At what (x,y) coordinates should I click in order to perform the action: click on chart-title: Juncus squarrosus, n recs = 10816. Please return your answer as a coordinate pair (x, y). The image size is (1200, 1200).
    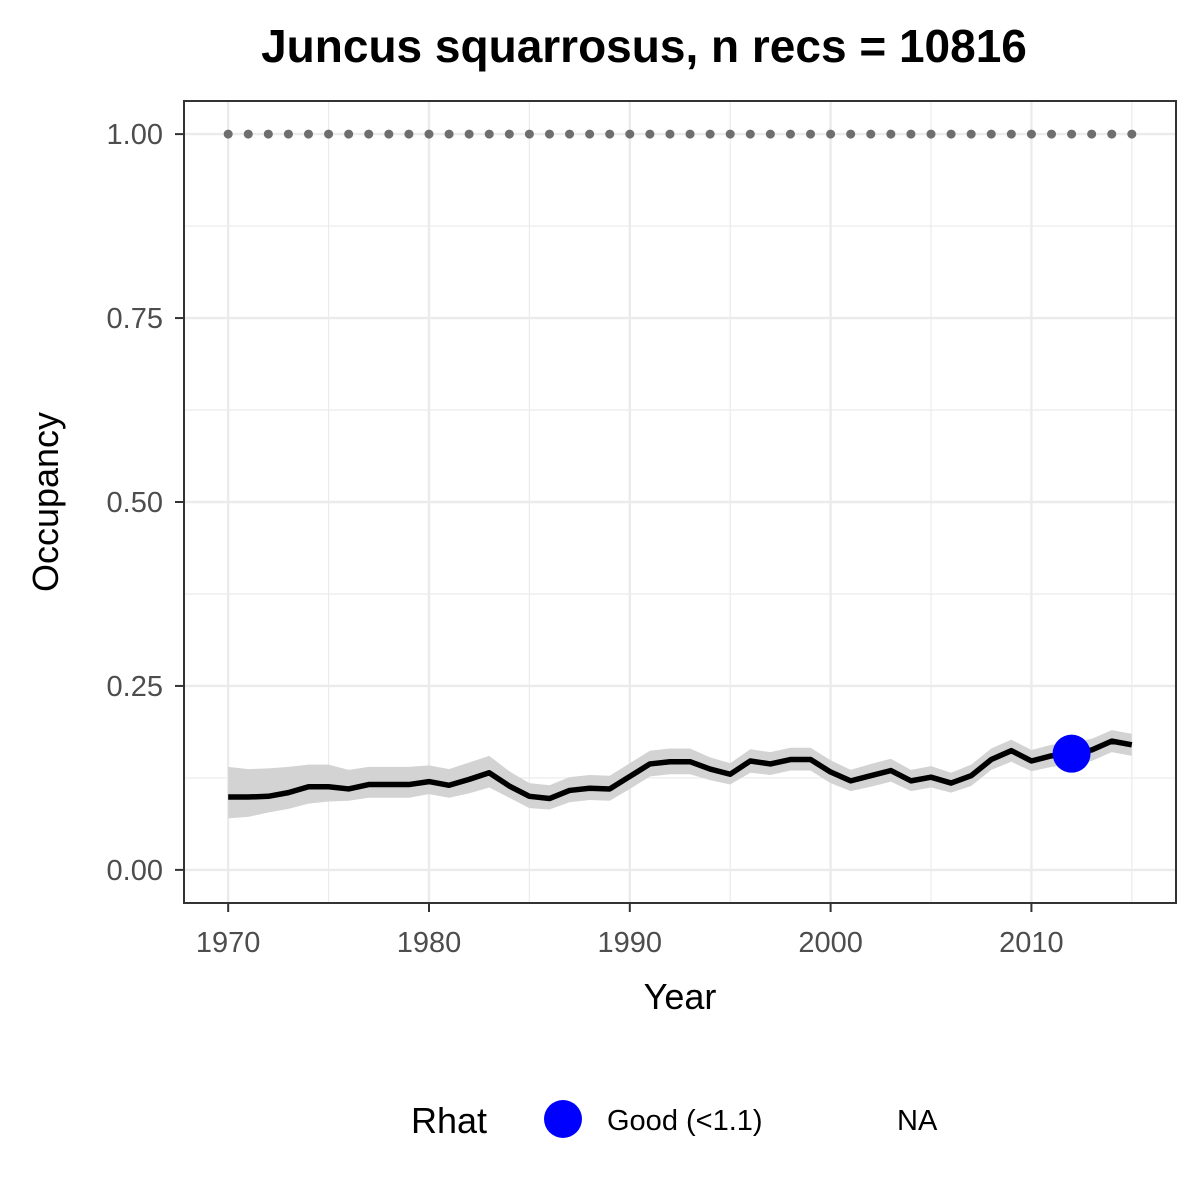
    Looking at the image, I should click on (644, 46).